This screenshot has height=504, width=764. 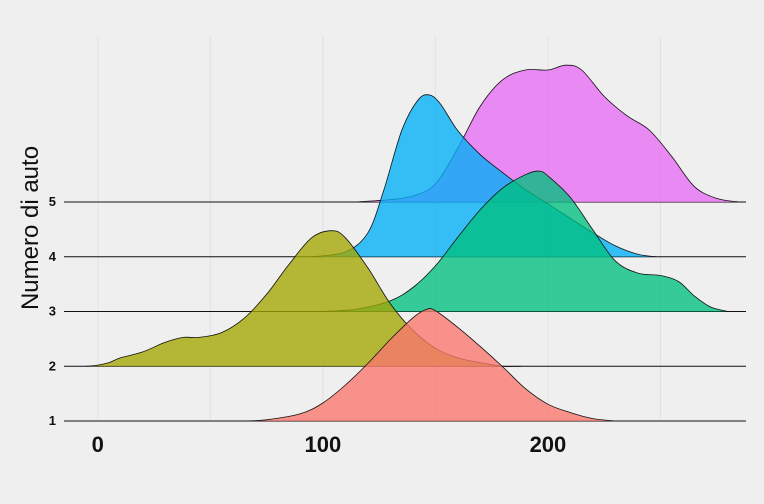 I want to click on y-tick-2: 2, so click(x=52, y=365).